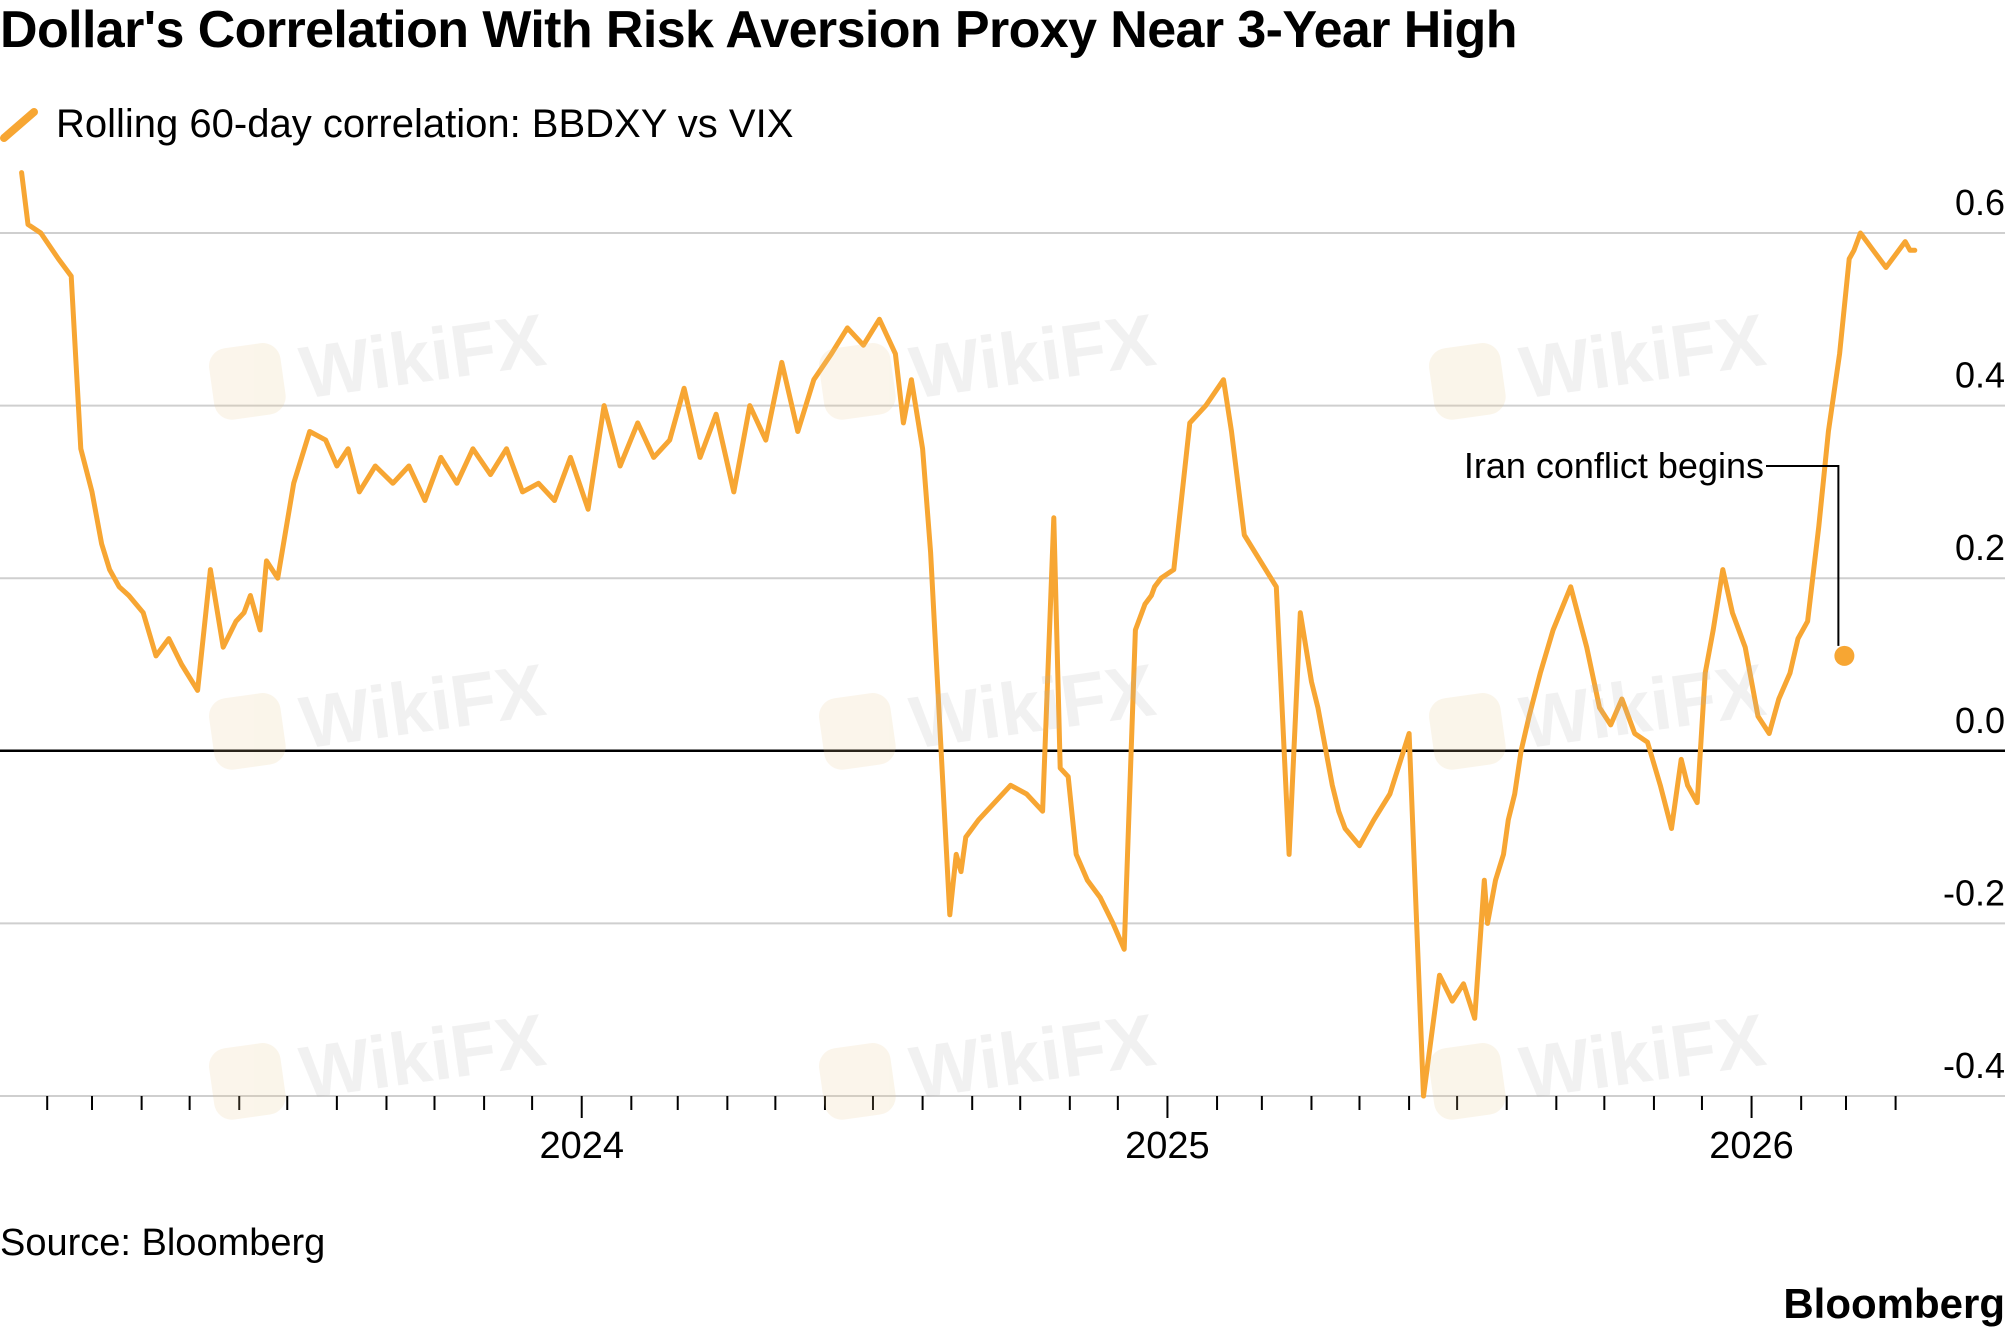 This screenshot has height=1329, width=2005. Describe the element at coordinates (1974, 1065) in the screenshot. I see `y-tick-label: -0.4` at that location.